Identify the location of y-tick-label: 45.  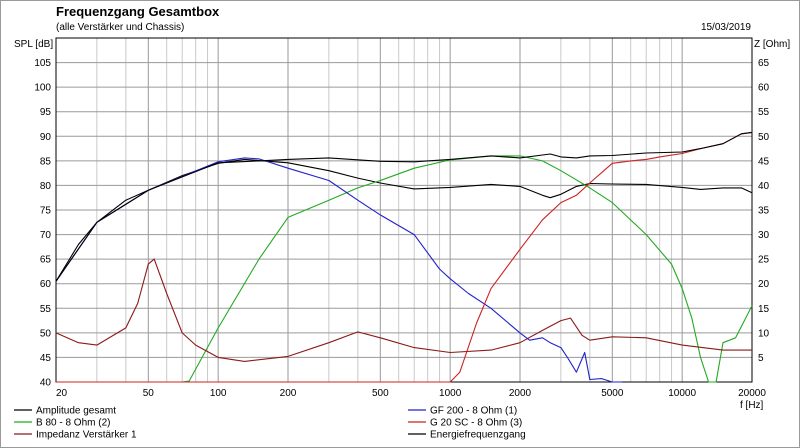
(46, 358).